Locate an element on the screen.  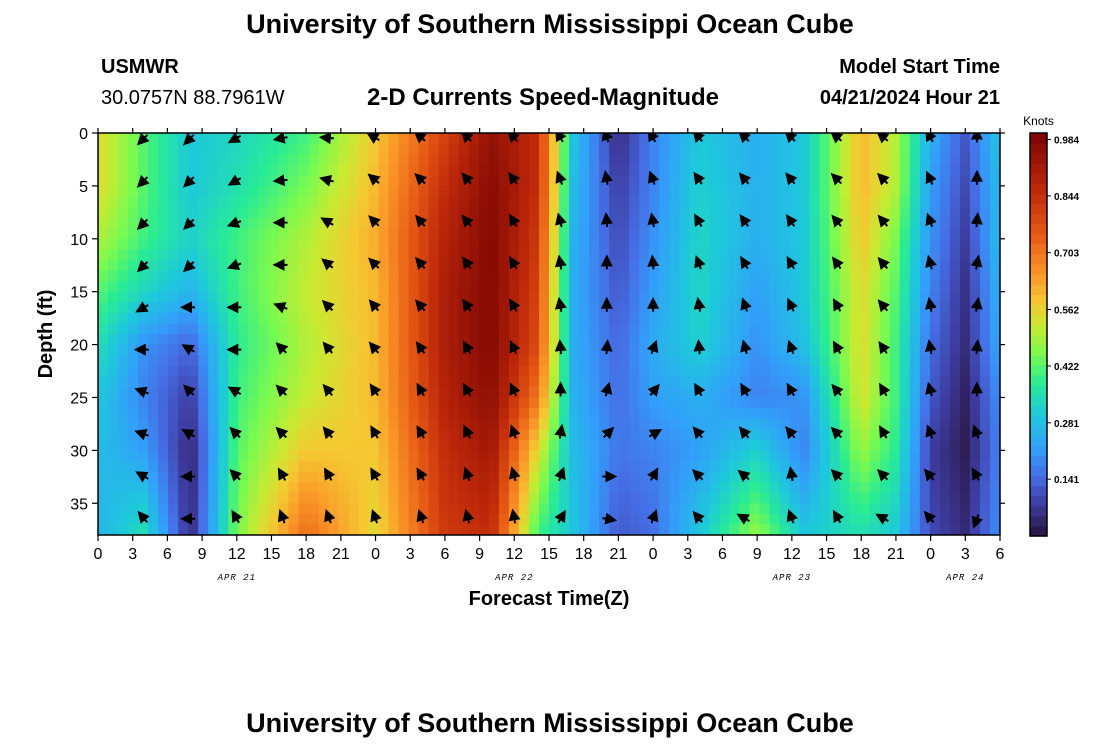
y-tick-label: 25 is located at coordinates (79, 398).